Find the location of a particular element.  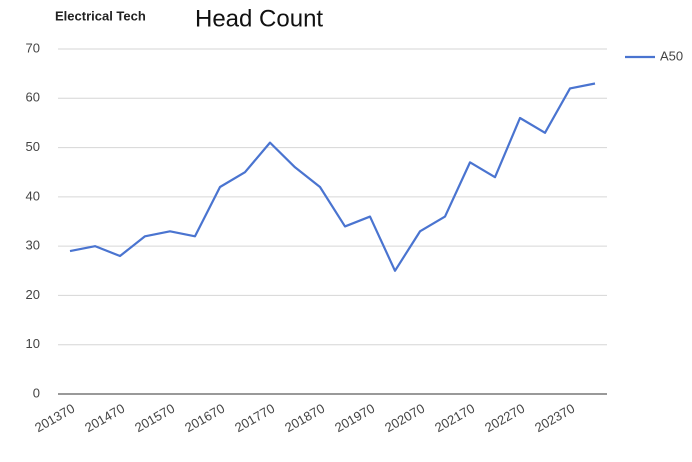

y-tick-label: 50 is located at coordinates (33, 146).